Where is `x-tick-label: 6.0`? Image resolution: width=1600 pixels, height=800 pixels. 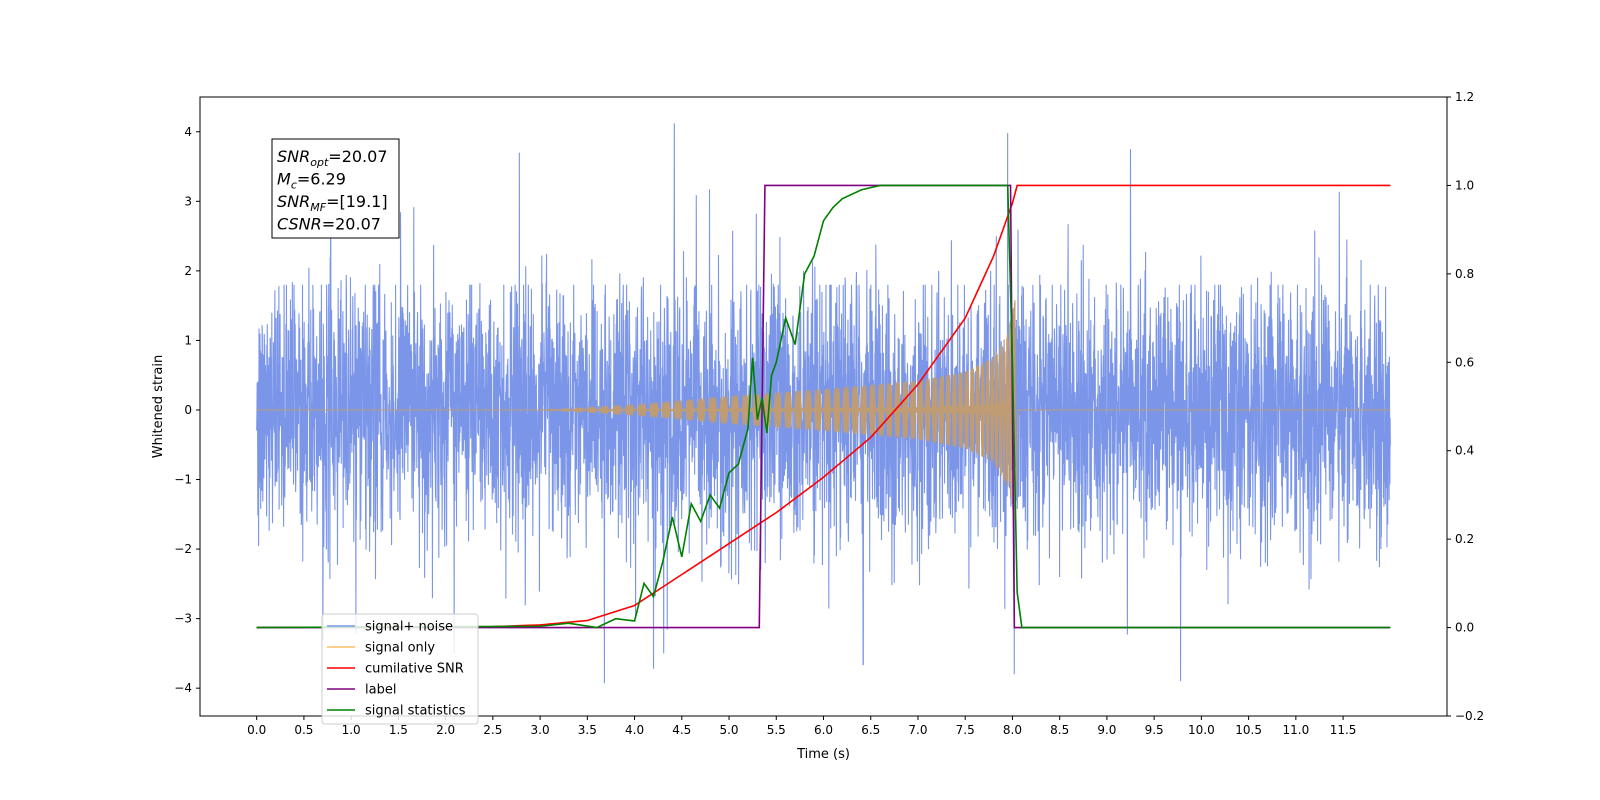
x-tick-label: 6.0 is located at coordinates (823, 730).